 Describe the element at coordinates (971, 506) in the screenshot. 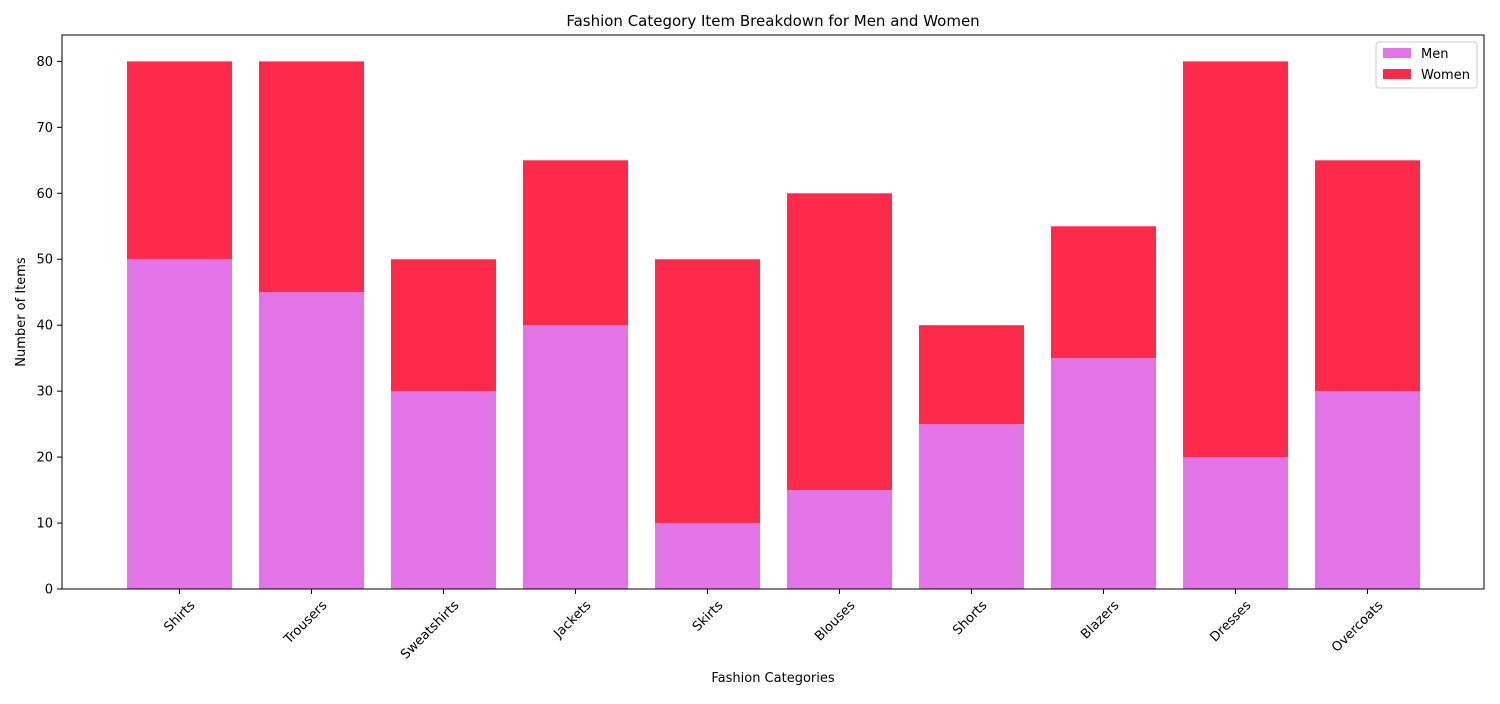

I see `bar-men-shorts` at that location.